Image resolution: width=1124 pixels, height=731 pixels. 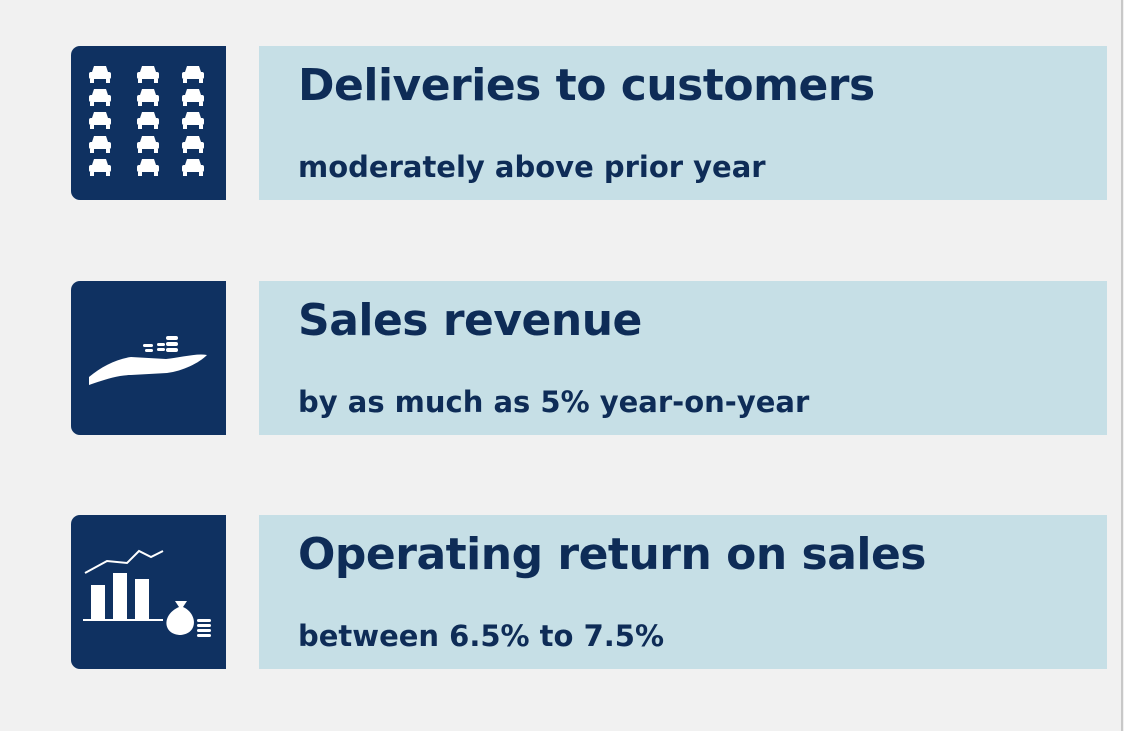 What do you see at coordinates (470, 320) in the screenshot?
I see `item-title: Sales revenue` at bounding box center [470, 320].